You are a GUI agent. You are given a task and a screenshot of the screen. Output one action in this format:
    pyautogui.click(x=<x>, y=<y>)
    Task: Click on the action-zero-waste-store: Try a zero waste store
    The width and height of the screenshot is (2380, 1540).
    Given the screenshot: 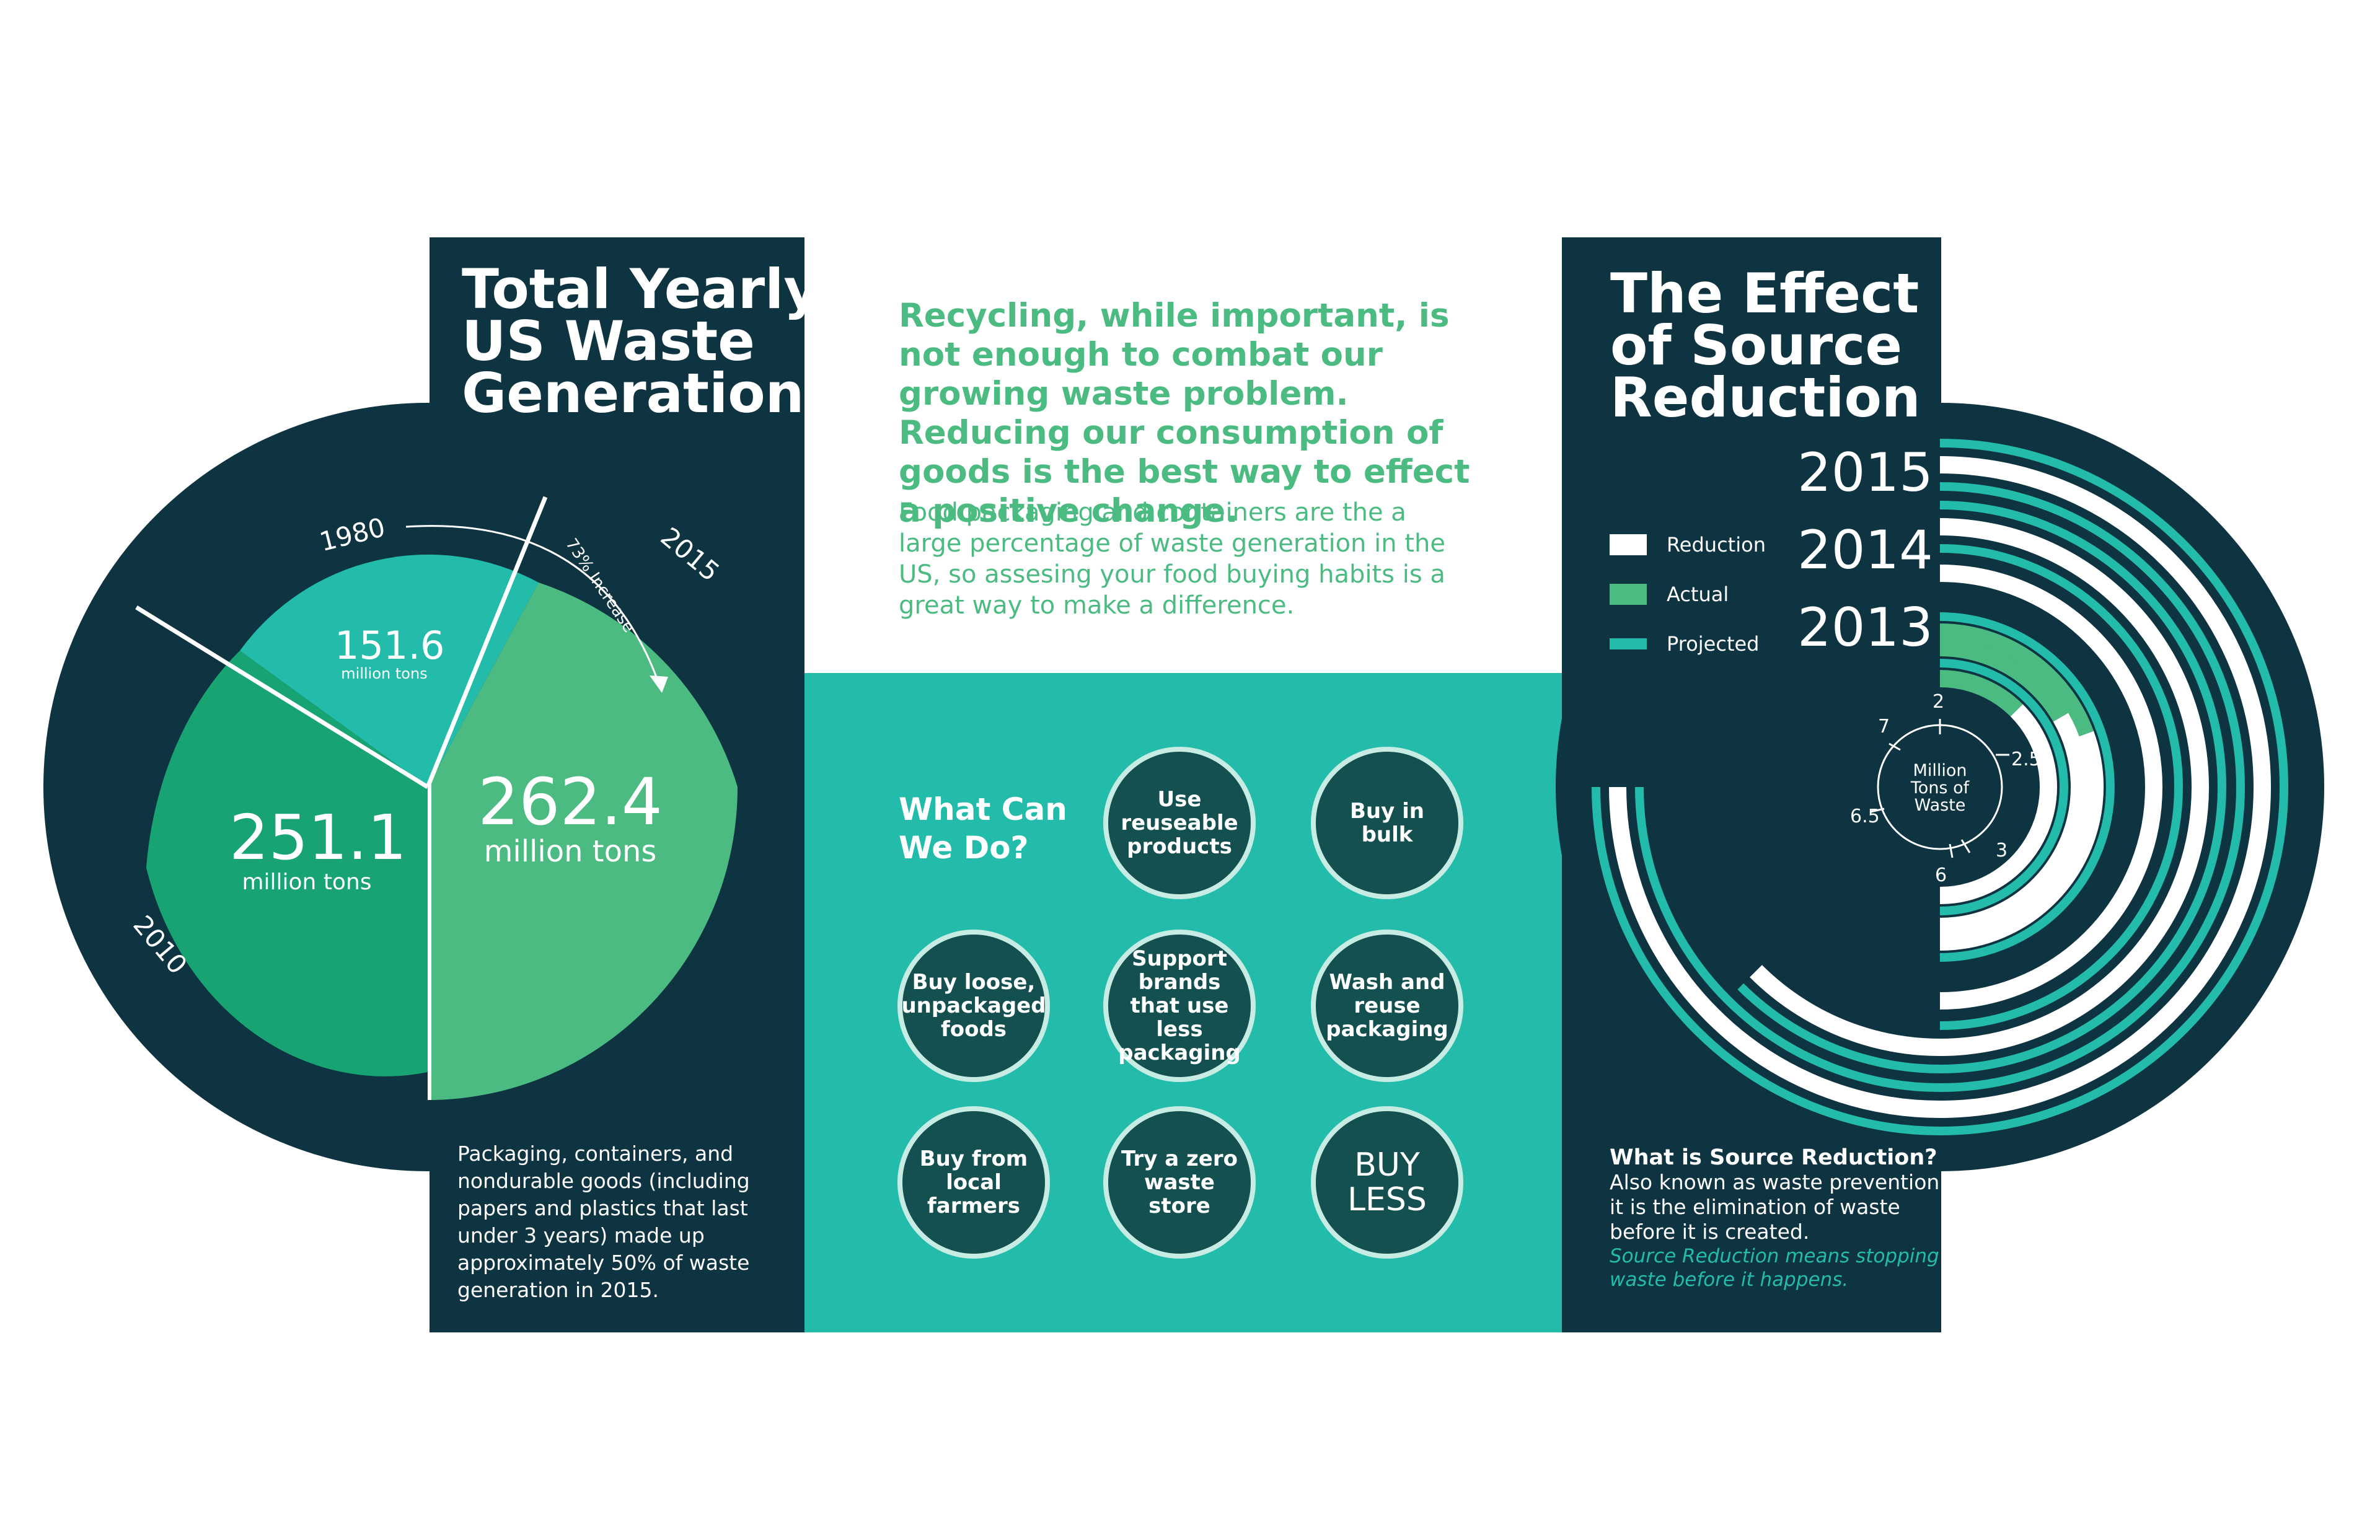 What is the action you would take?
    pyautogui.click(x=1179, y=1182)
    